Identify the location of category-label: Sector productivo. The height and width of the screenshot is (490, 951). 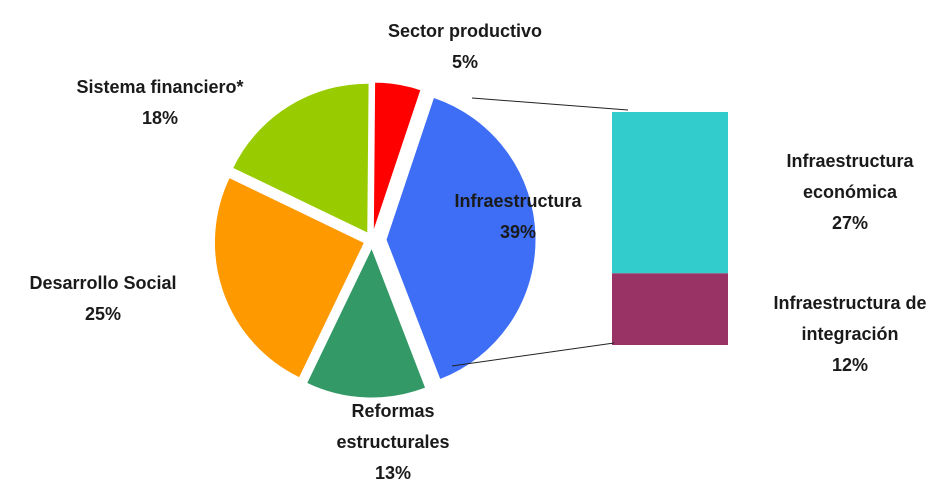
(465, 31).